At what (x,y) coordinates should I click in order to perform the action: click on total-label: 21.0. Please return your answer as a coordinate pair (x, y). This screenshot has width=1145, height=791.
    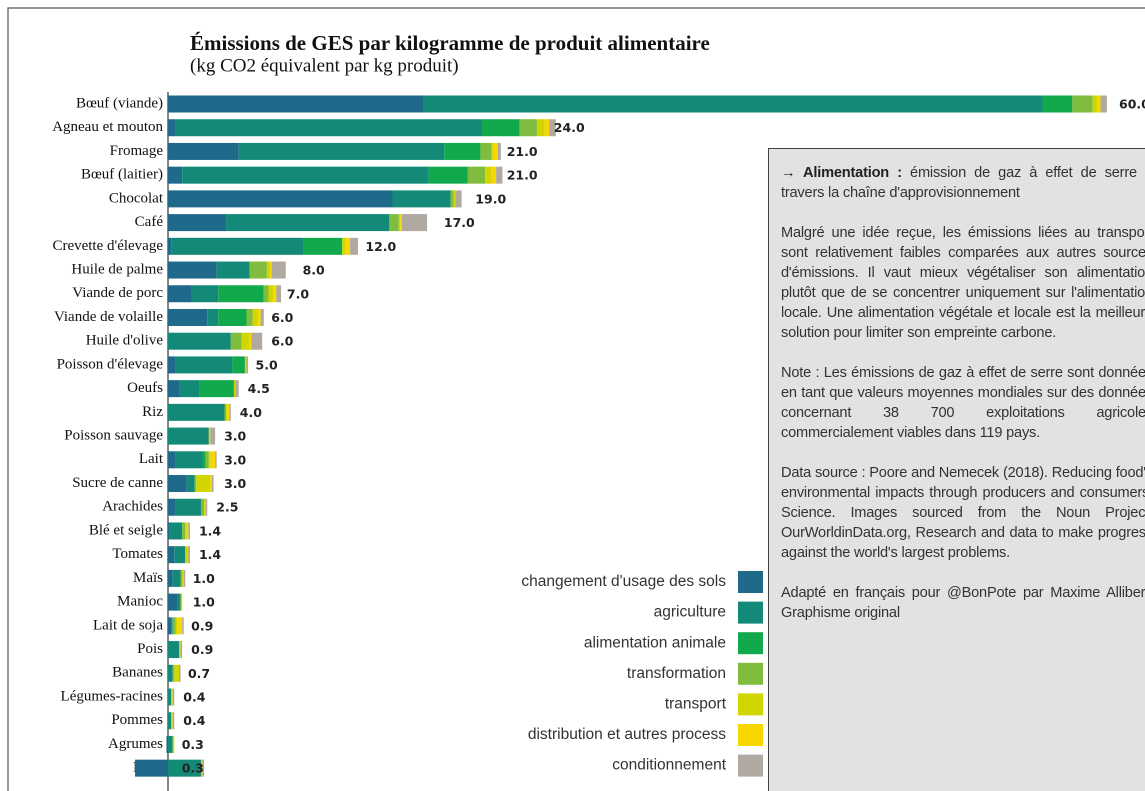
    Looking at the image, I should click on (522, 175).